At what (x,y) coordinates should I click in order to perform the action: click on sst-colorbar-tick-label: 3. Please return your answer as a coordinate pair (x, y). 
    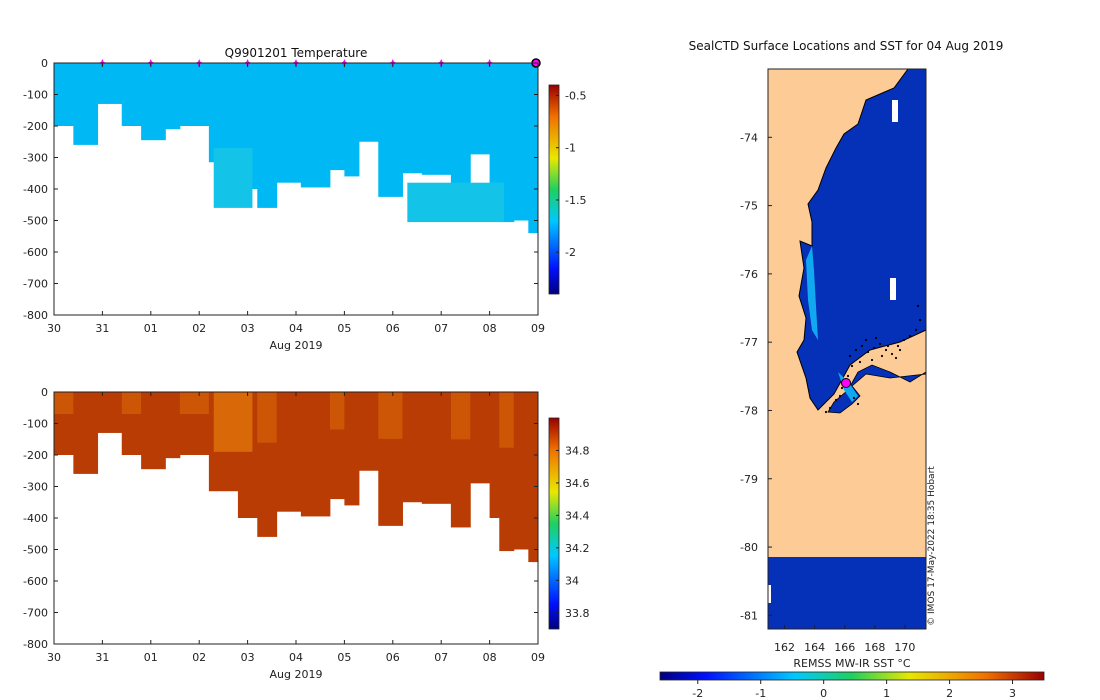
    Looking at the image, I should click on (1012, 693).